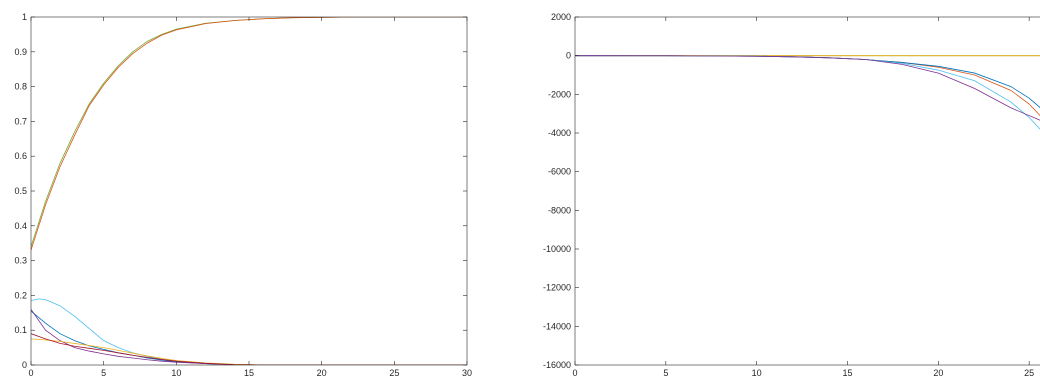 The image size is (1040, 377). What do you see at coordinates (467, 372) in the screenshot?
I see `left-x-tick-label: 30` at bounding box center [467, 372].